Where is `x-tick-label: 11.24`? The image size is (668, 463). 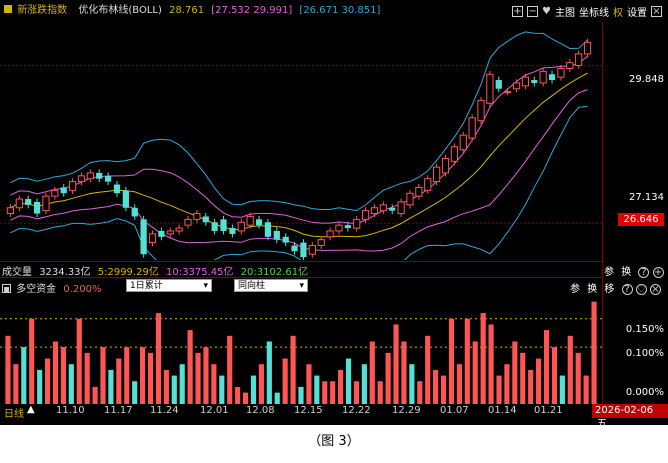
x-tick-label: 11.24 is located at coordinates (164, 410).